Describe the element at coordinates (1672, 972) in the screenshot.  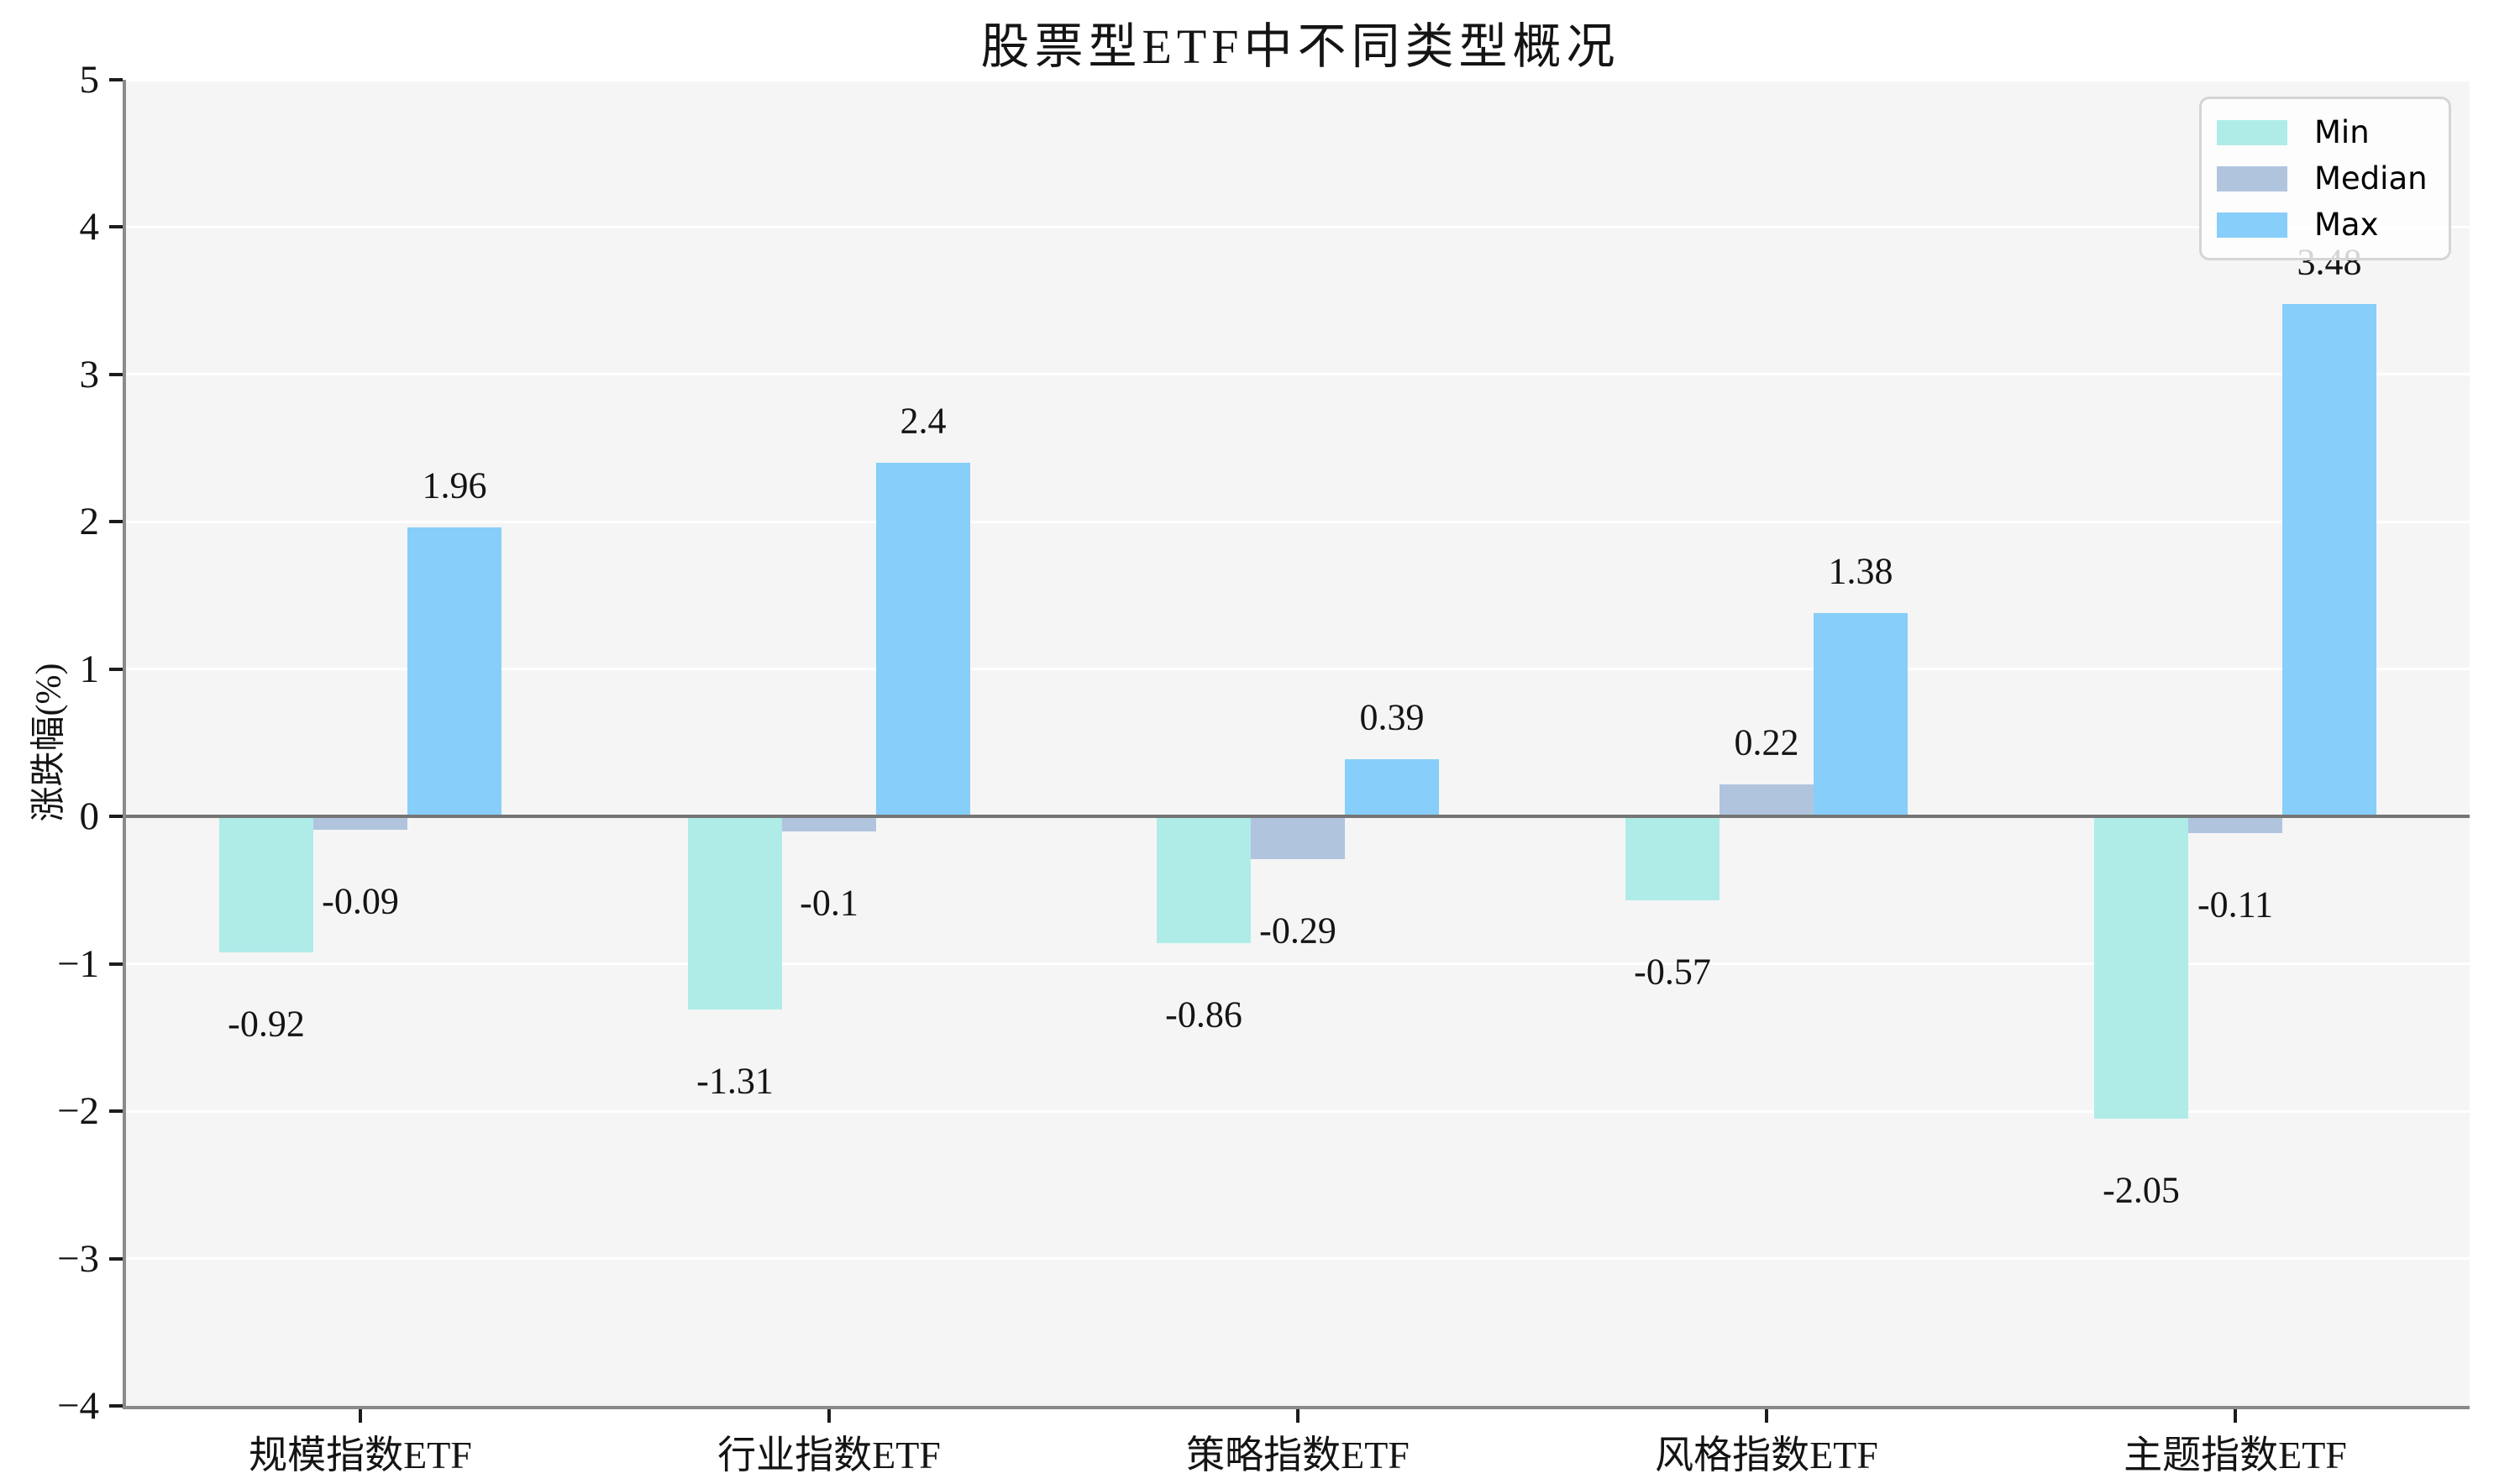
I see `value-label-min-3: -0.57` at that location.